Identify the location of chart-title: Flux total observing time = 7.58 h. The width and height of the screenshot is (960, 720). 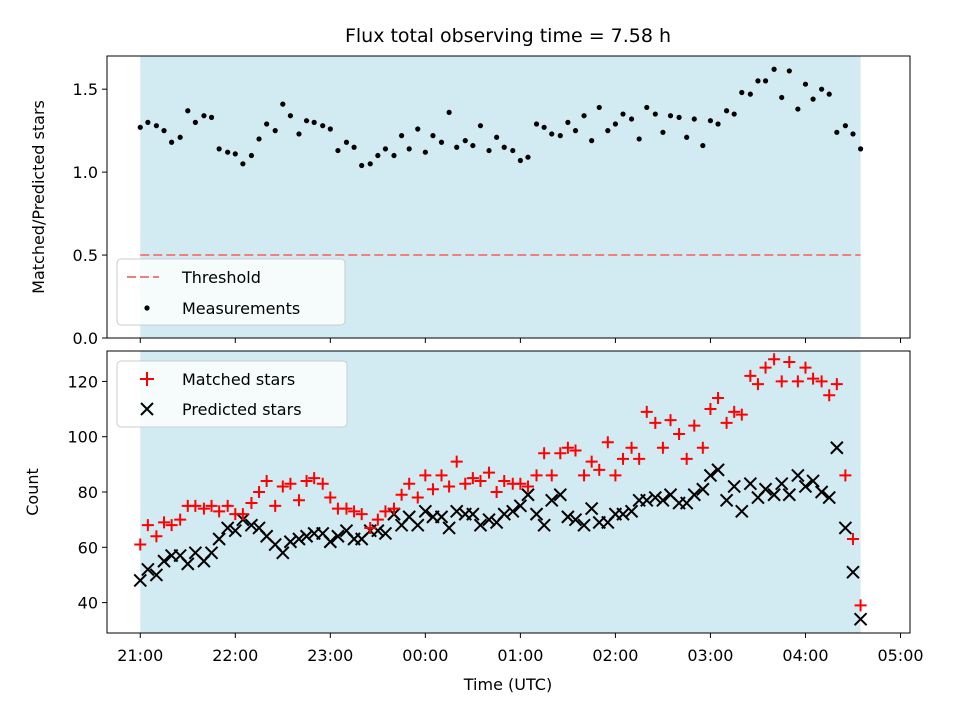
(508, 36).